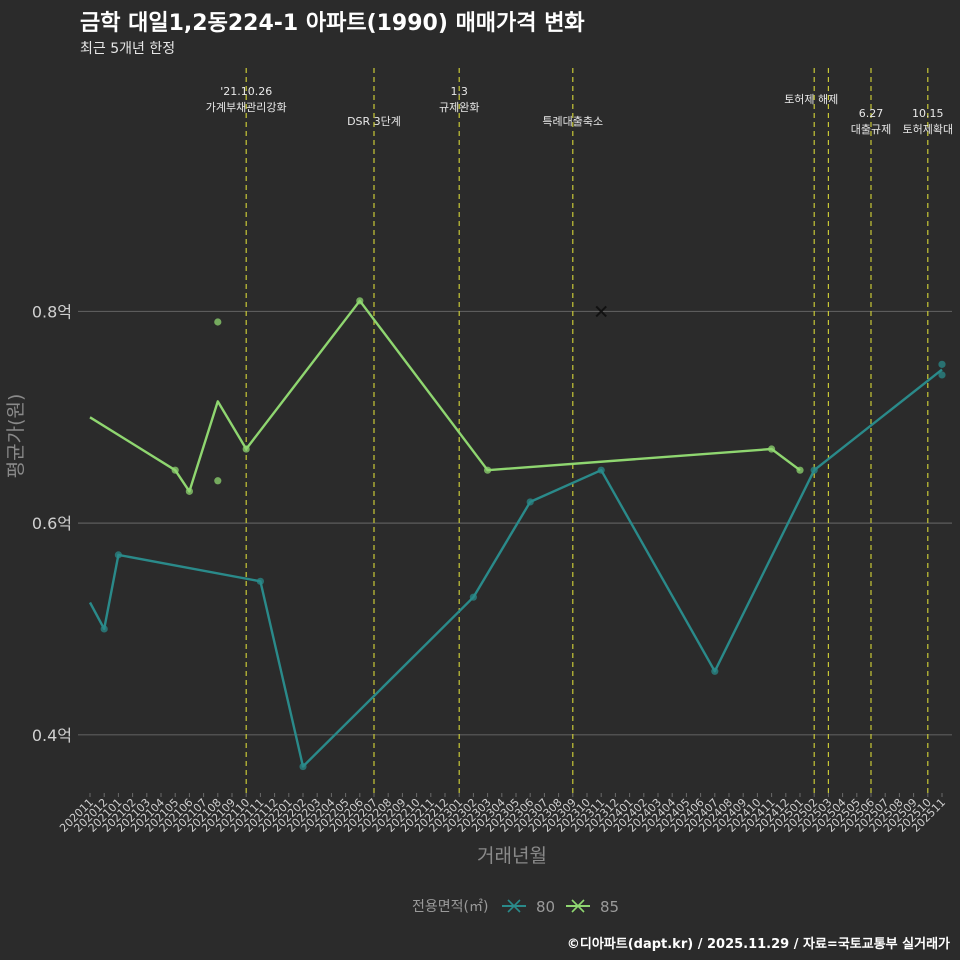  I want to click on event-label: 6.27 대출규제, so click(871, 121).